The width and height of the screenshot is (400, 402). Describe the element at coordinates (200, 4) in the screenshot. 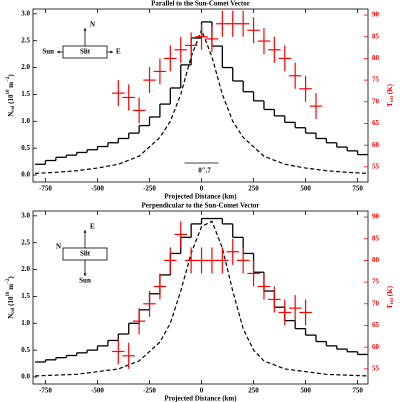

I see `panel-title: Parallel to the Sun-Comet Vector` at that location.